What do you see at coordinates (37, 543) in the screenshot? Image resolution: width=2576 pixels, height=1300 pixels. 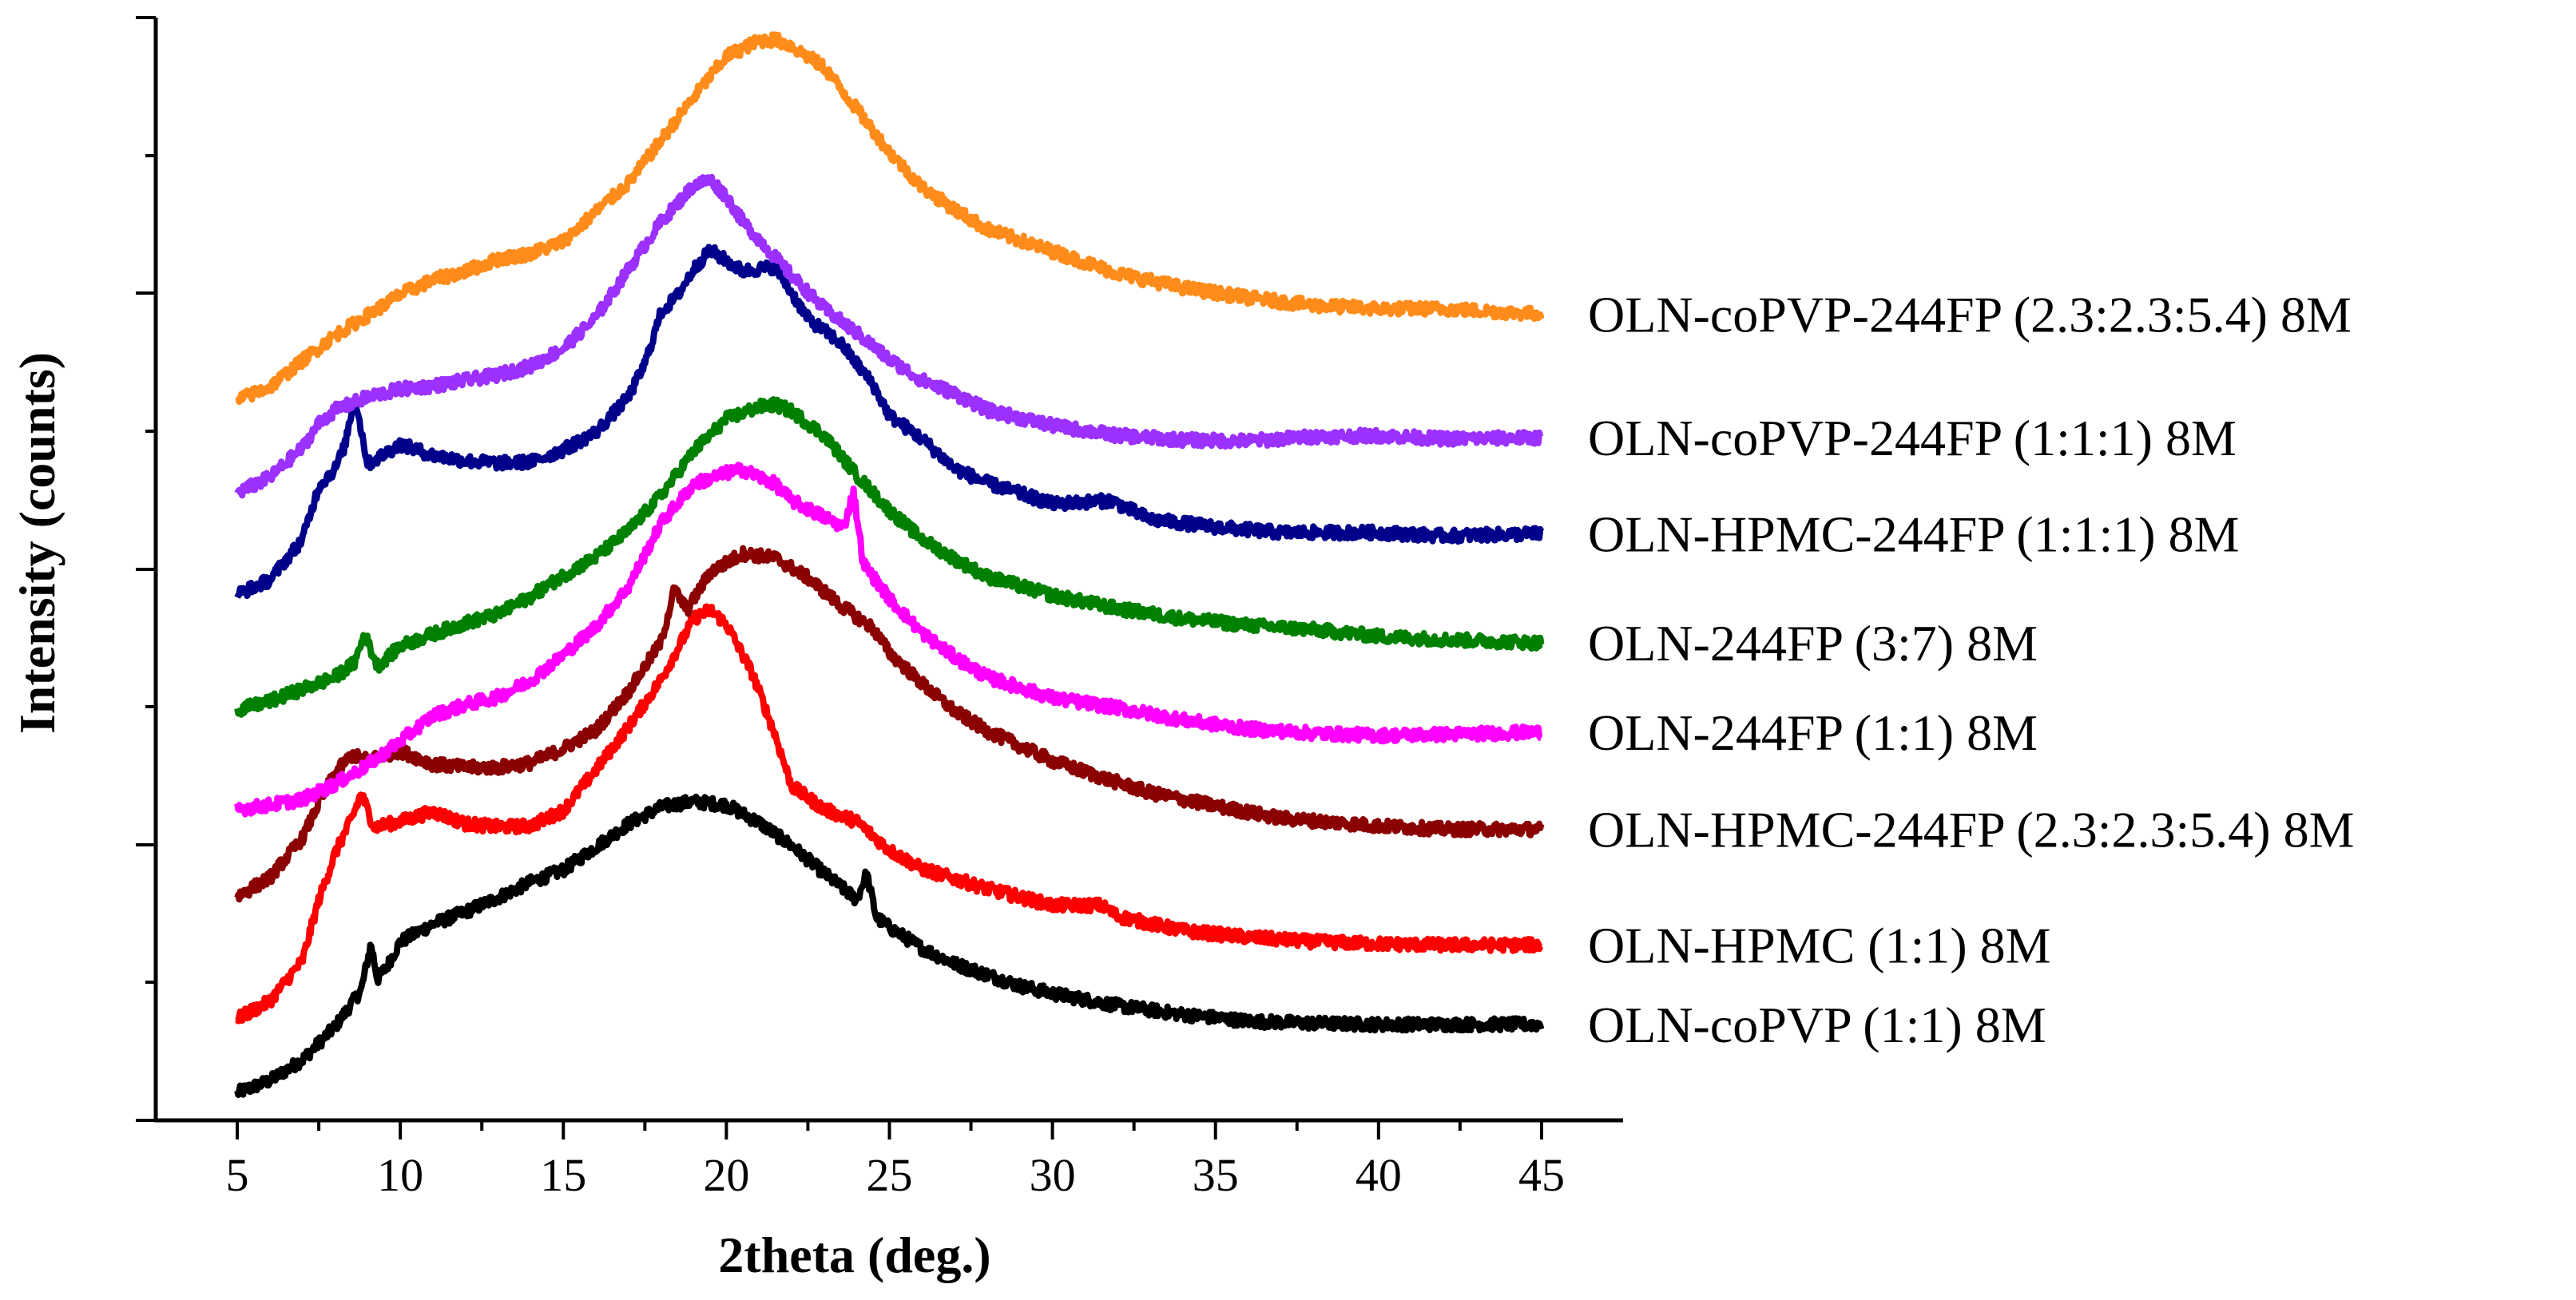 I see `y-axis-title: Intensity (counts)` at bounding box center [37, 543].